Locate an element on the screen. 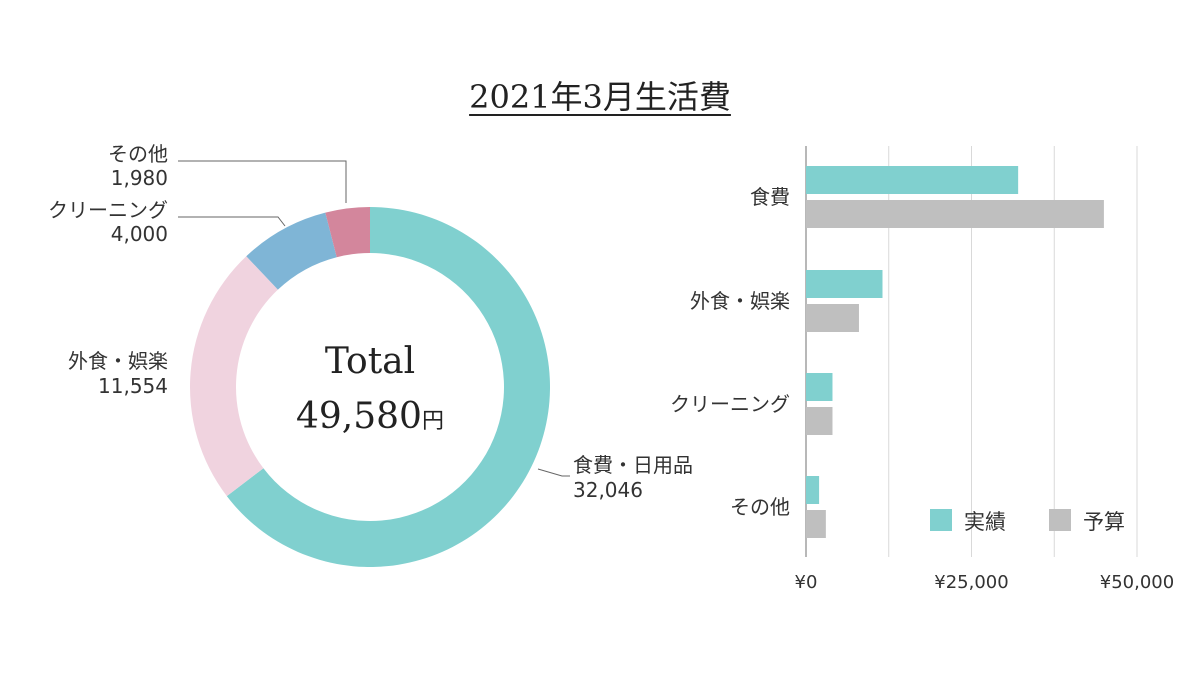  chart-title: 2021年3月生活費 is located at coordinates (600, 95).